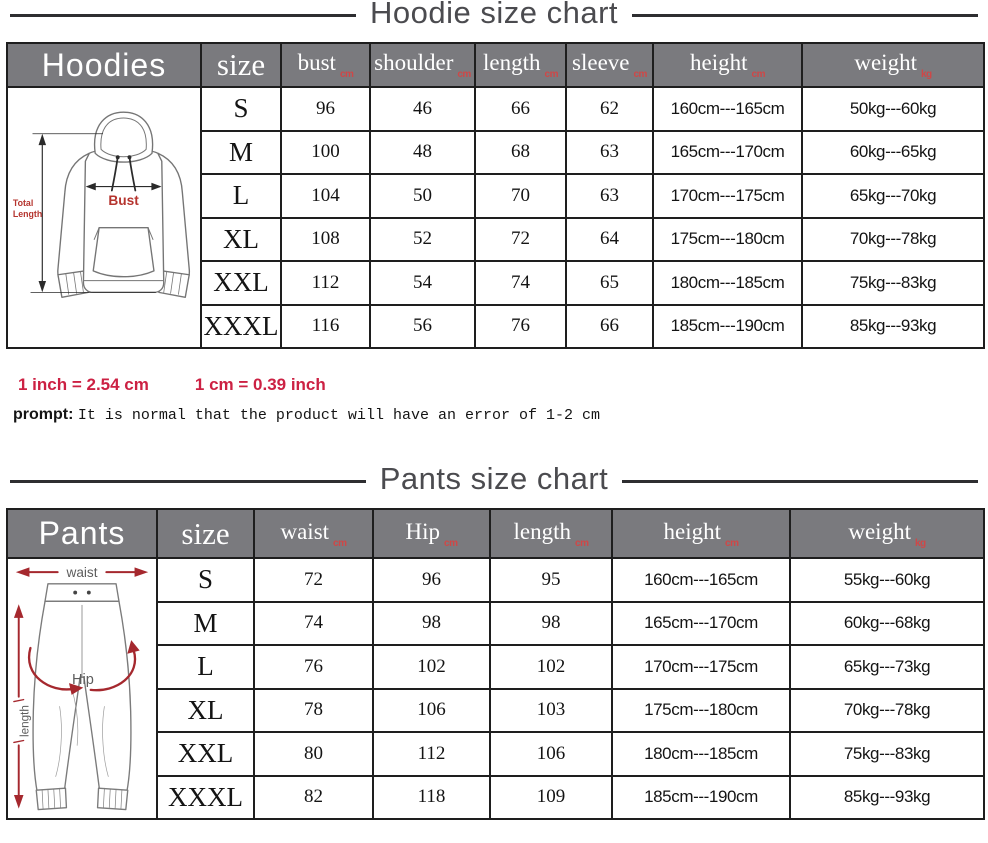 The height and width of the screenshot is (843, 988). Describe the element at coordinates (551, 623) in the screenshot. I see `pants-length-cell: 98` at that location.